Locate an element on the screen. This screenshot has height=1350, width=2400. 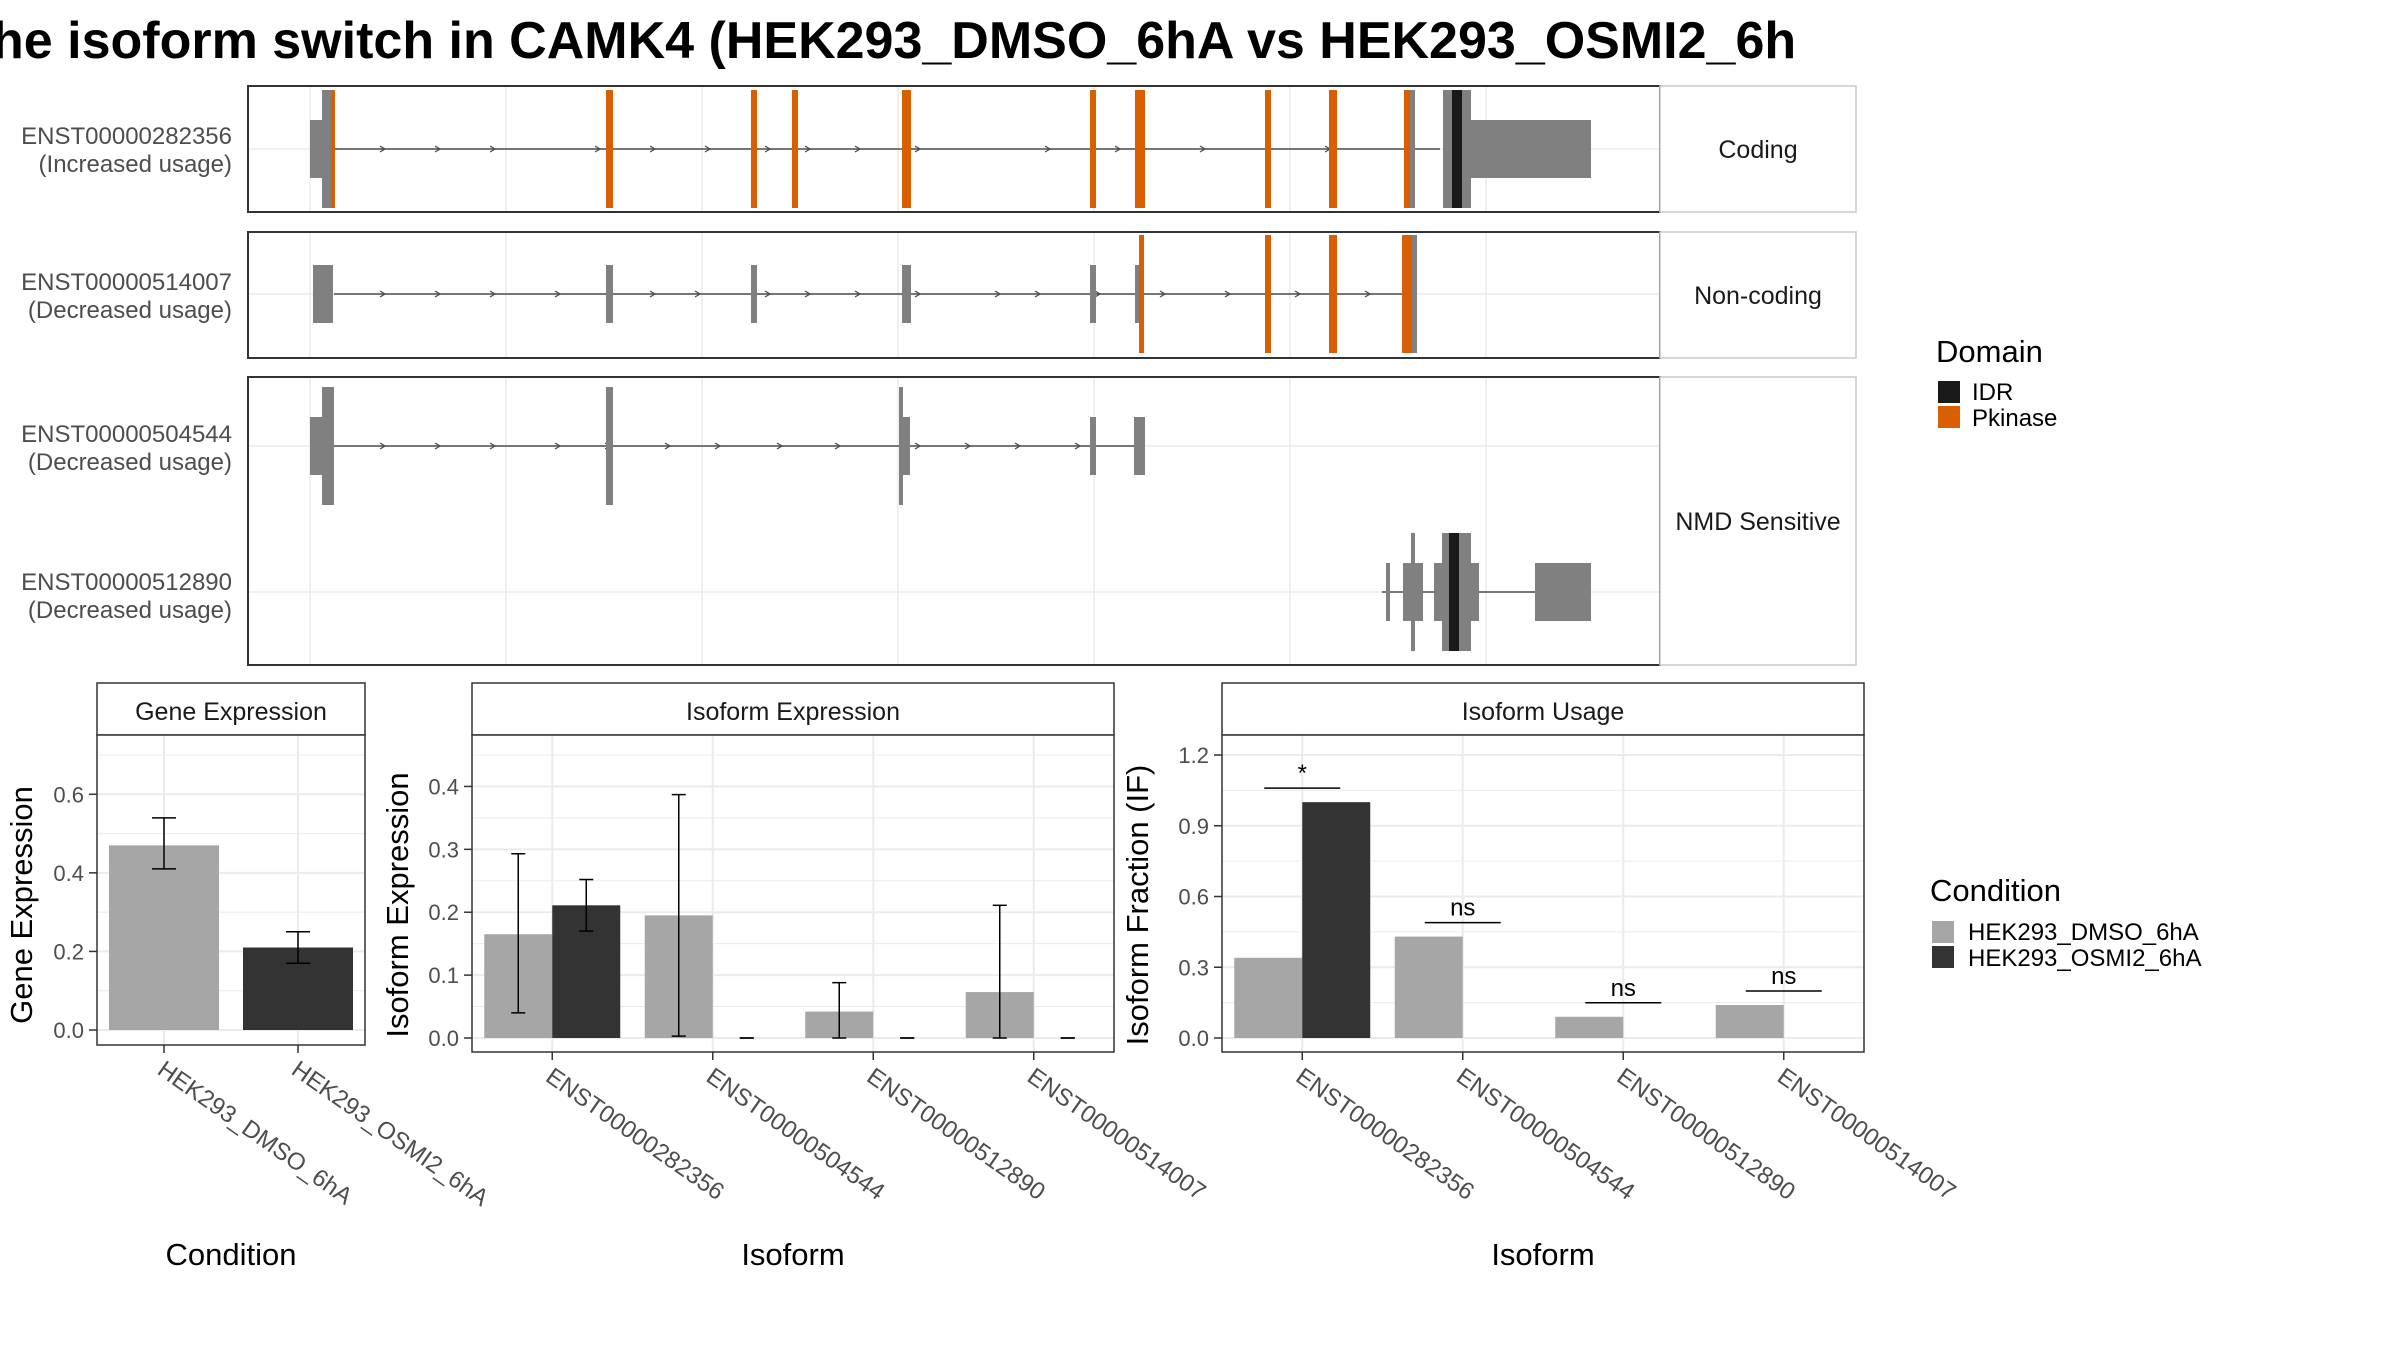
y-axis-title: Isoform Fraction (IF) is located at coordinates (1137, 905).